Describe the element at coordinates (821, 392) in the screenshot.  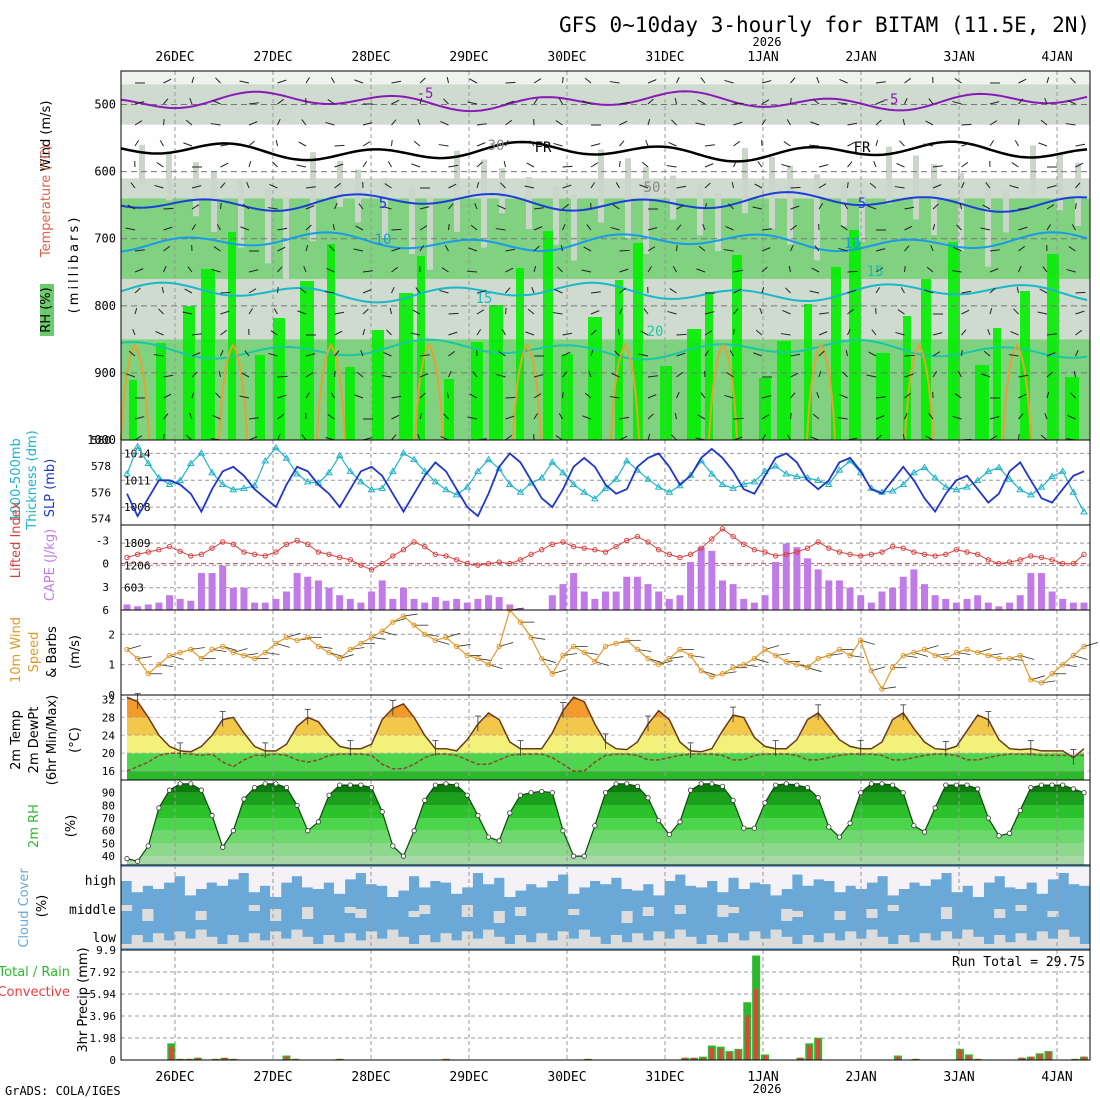
I see `warm-contour` at that location.